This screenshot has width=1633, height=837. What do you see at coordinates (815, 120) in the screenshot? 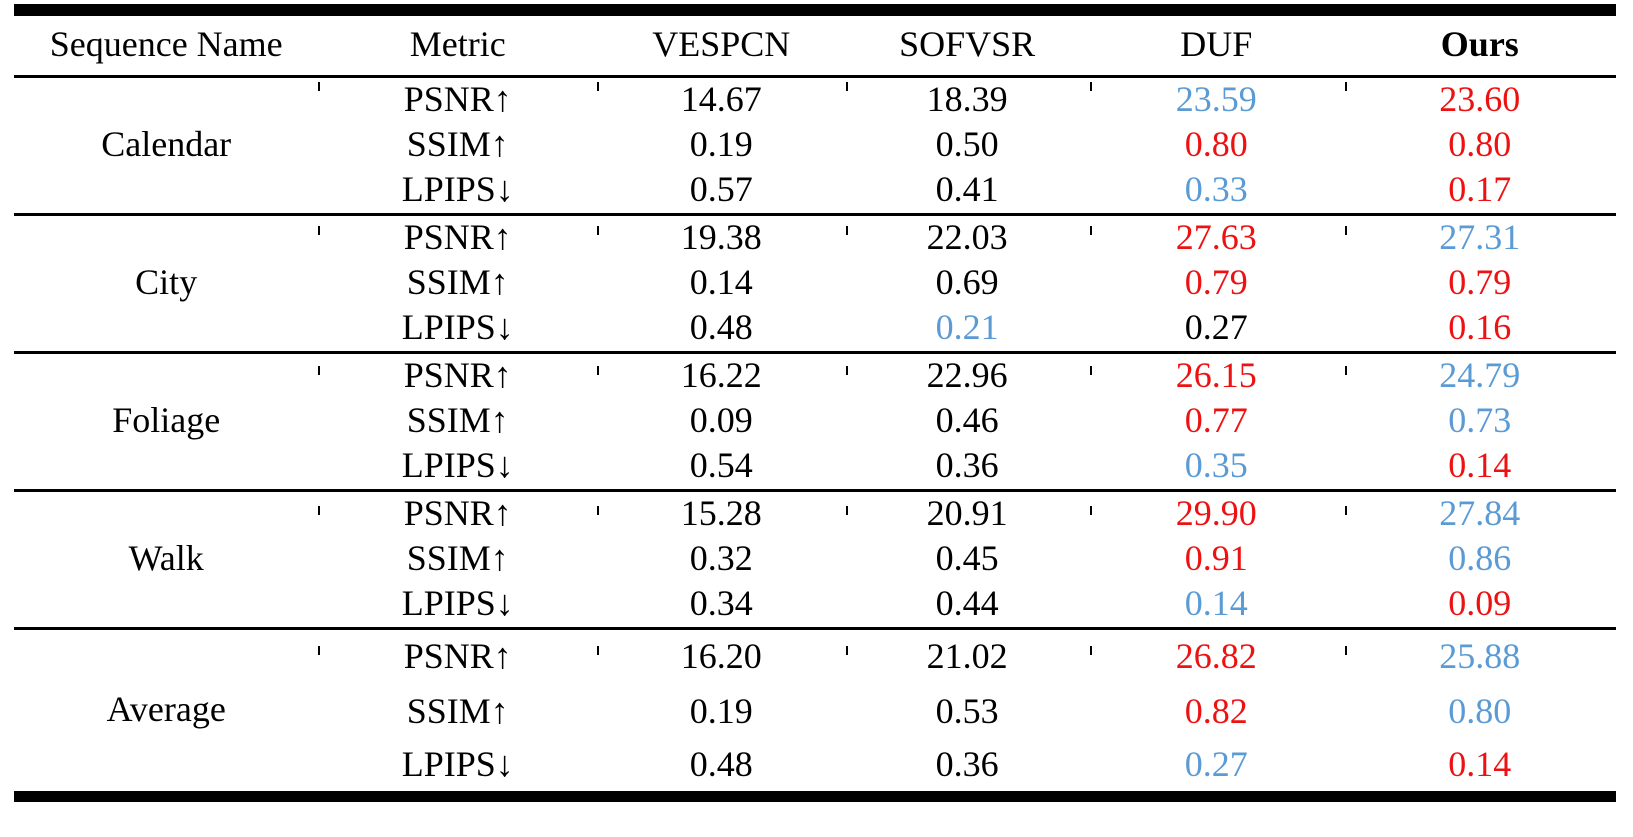
I see `table-row: Calendar PSNR↑ 14.67 18.39 23.59 23.60` at bounding box center [815, 120].